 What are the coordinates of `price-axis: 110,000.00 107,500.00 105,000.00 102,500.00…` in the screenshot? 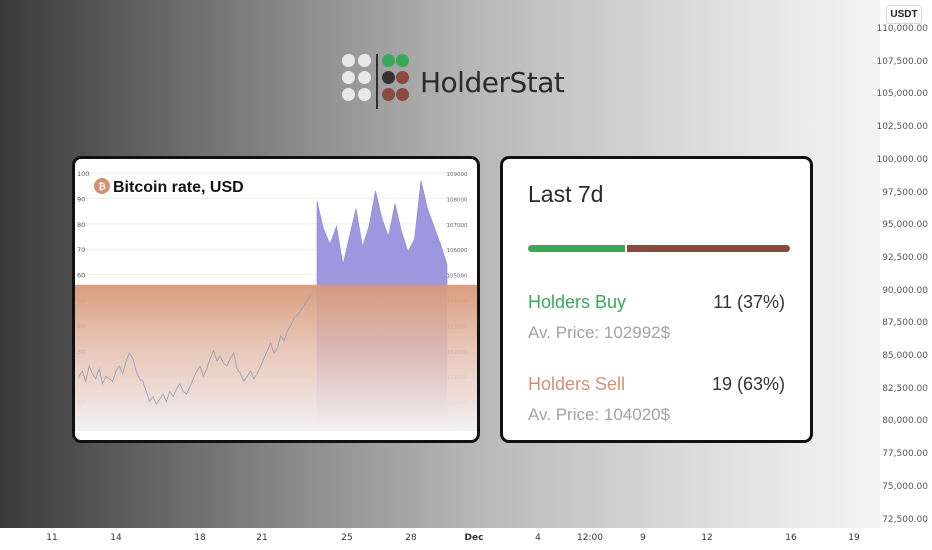 It's located at (904, 264).